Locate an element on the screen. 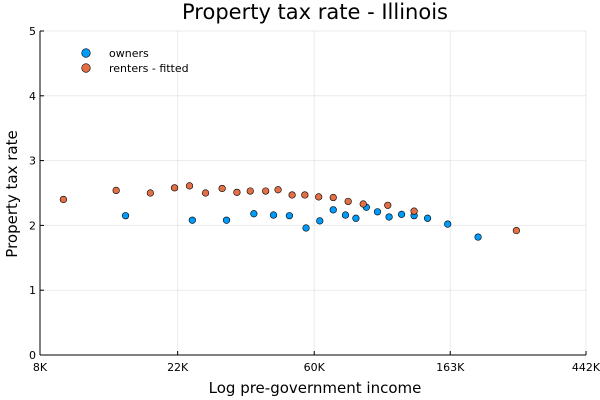 The height and width of the screenshot is (400, 600). x-tick-label: 60K is located at coordinates (315, 367).